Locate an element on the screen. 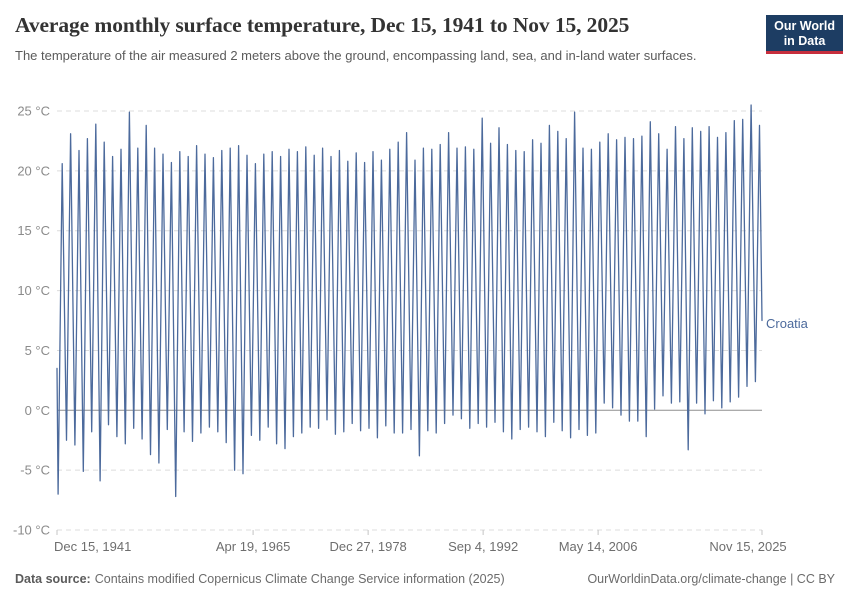 The height and width of the screenshot is (600, 850). data-source-label: Data source: is located at coordinates (53, 579).